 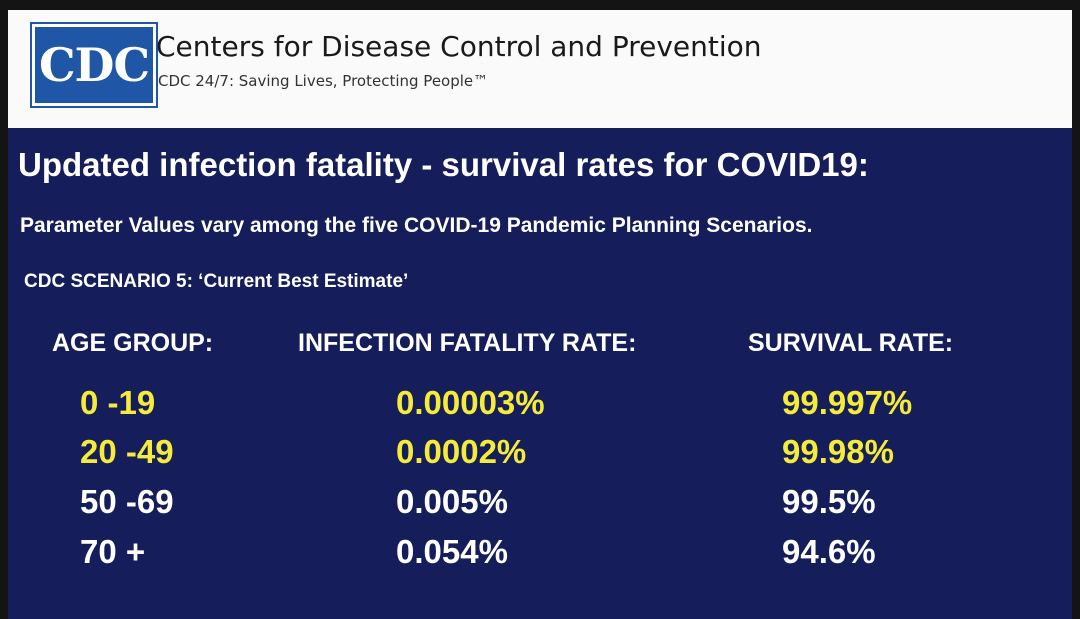 I want to click on age-group-cell: 50 -69, so click(x=127, y=501).